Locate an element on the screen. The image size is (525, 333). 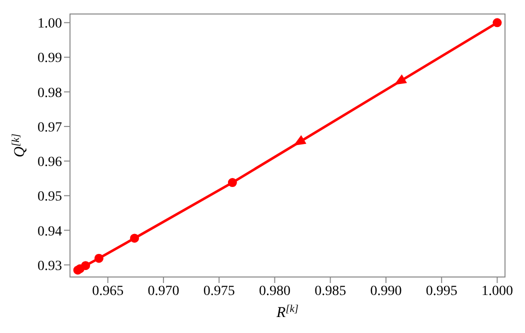
y-tick-label: 0.98 is located at coordinates (50, 93).